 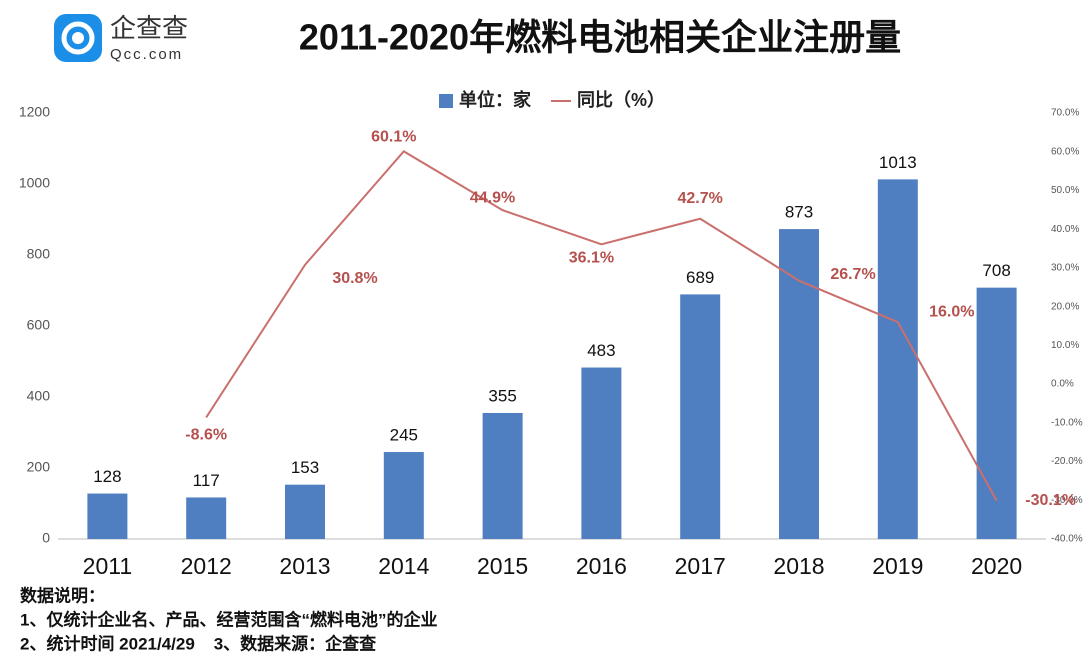 I want to click on x-tick-label: 2015, so click(x=502, y=566).